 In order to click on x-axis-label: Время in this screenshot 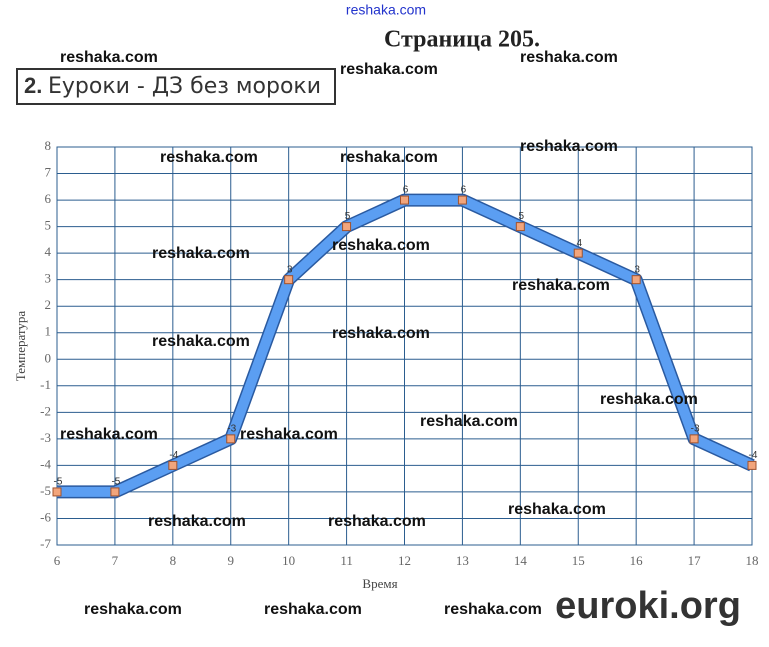, I will do `click(379, 583)`.